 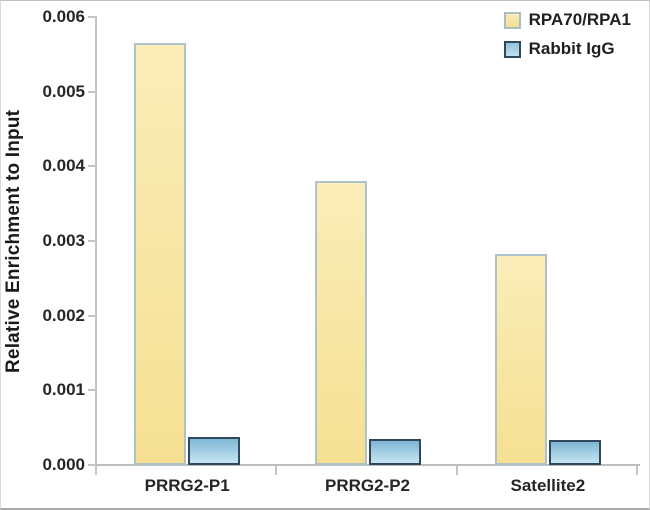 I want to click on bar-rabbit-igg-prrg2-p1, so click(x=214, y=451).